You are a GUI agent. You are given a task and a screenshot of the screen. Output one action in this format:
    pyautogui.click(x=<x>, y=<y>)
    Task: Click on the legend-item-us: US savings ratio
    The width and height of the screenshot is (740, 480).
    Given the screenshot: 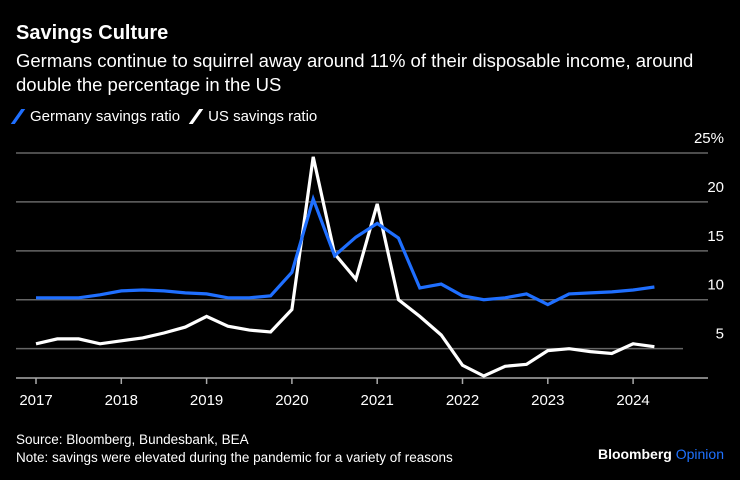 What is the action you would take?
    pyautogui.click(x=253, y=116)
    